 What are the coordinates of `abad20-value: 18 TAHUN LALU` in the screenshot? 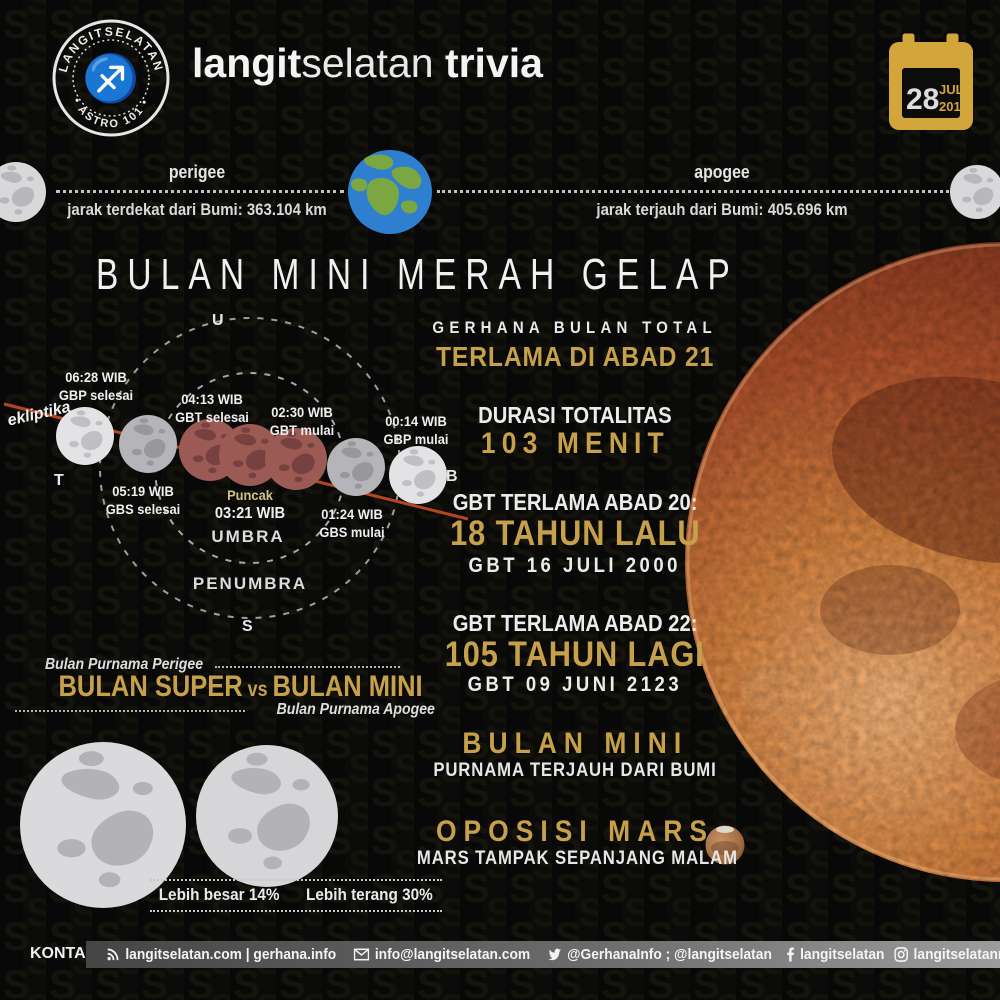 It's located at (575, 533).